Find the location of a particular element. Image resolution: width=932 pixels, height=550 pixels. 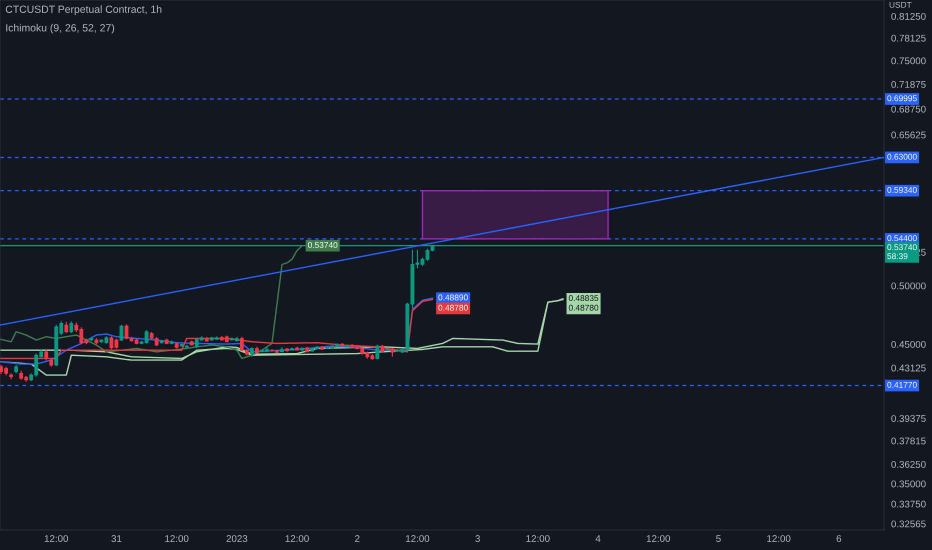

y-tick-label: 0.39375 is located at coordinates (908, 418).